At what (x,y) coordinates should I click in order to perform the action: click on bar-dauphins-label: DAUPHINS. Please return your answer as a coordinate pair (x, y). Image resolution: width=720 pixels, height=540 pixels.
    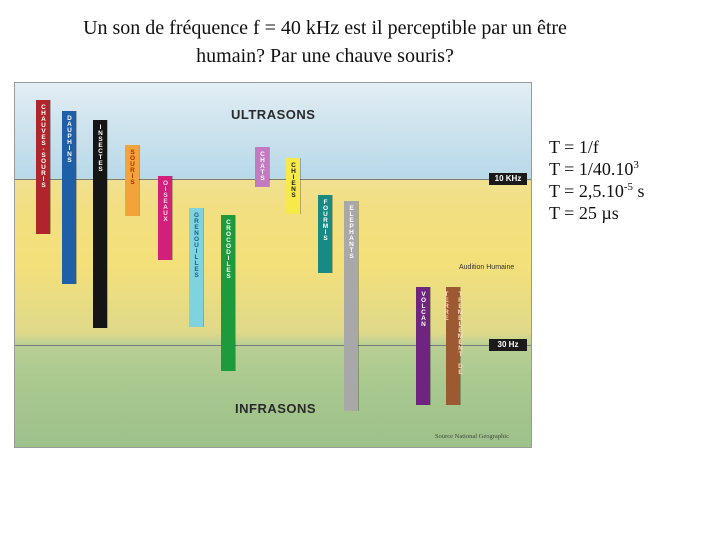
    Looking at the image, I should click on (69, 139).